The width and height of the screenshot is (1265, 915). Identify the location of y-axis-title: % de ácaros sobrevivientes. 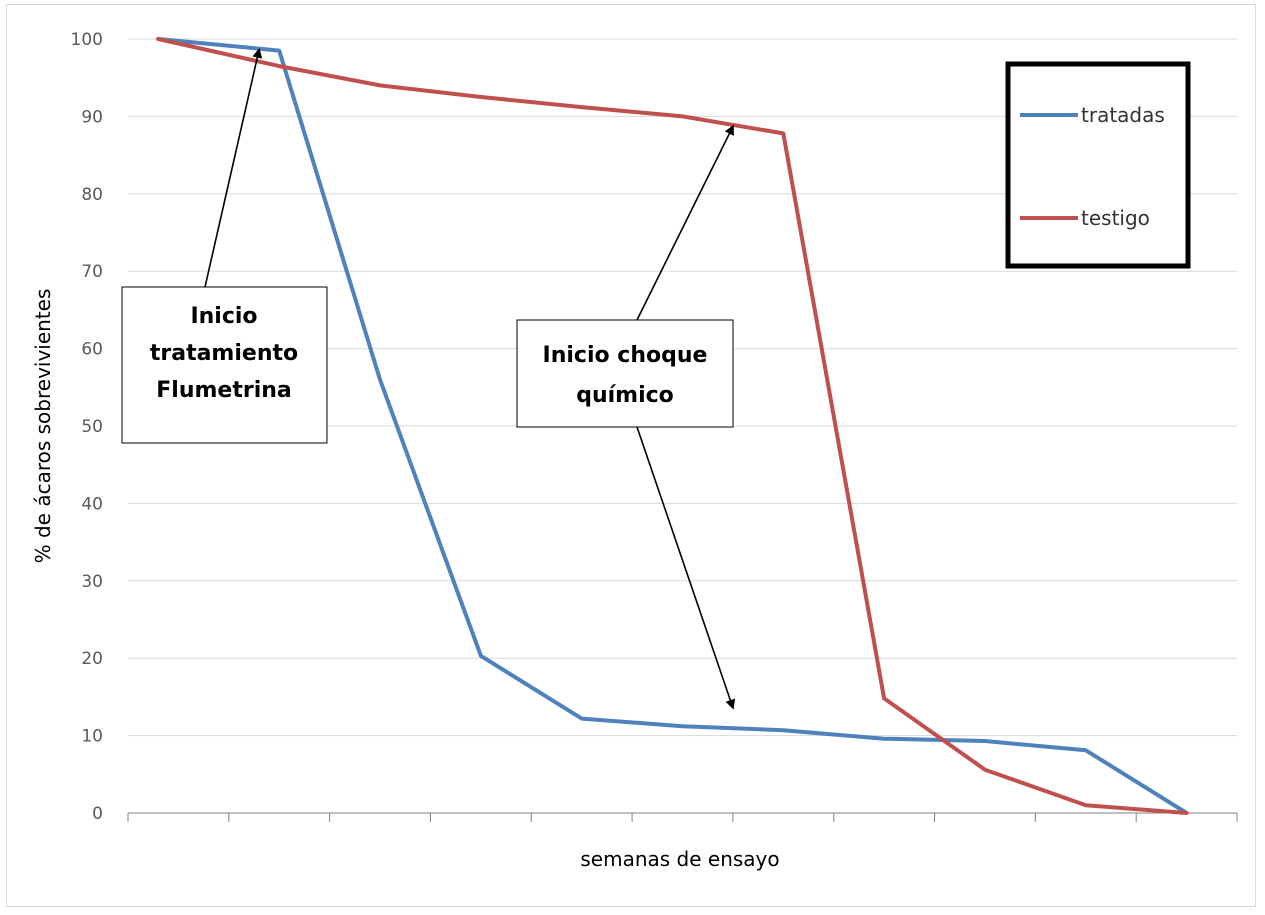
(43, 426).